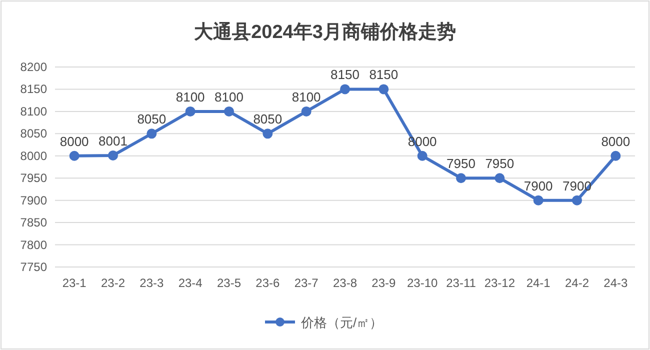  What do you see at coordinates (461, 283) in the screenshot?
I see `x-tick-label: 23-11` at bounding box center [461, 283].